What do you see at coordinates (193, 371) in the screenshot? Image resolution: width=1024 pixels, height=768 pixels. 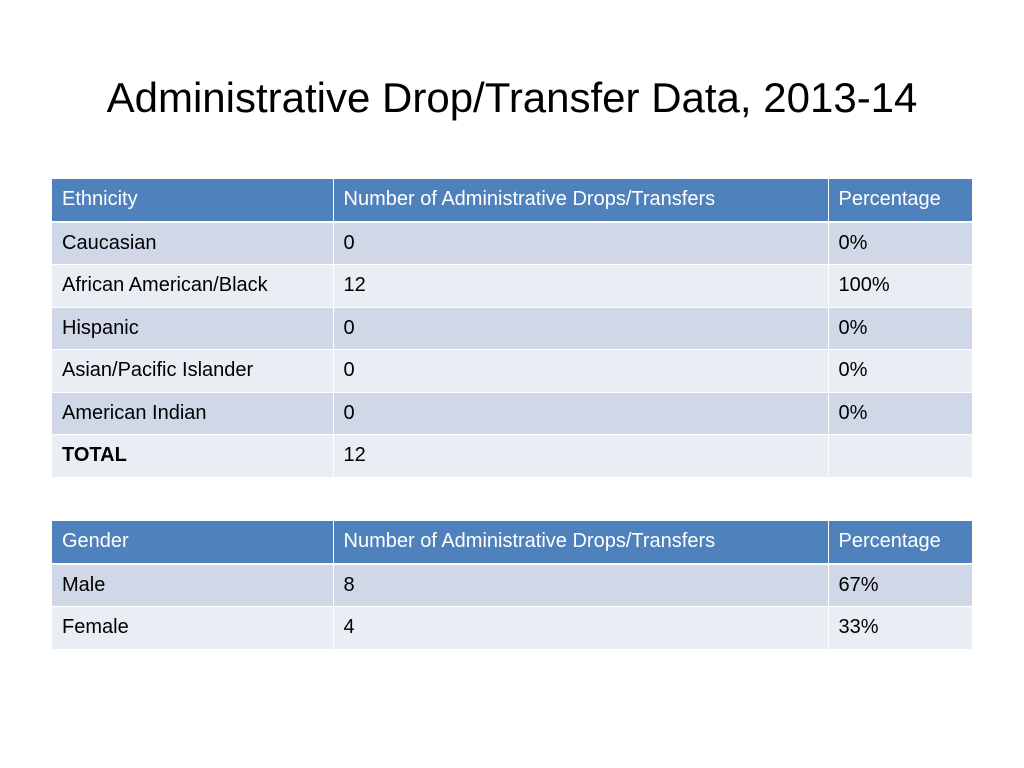 I see `ethnicity-cell: Asian/Pacific Islander` at bounding box center [193, 371].